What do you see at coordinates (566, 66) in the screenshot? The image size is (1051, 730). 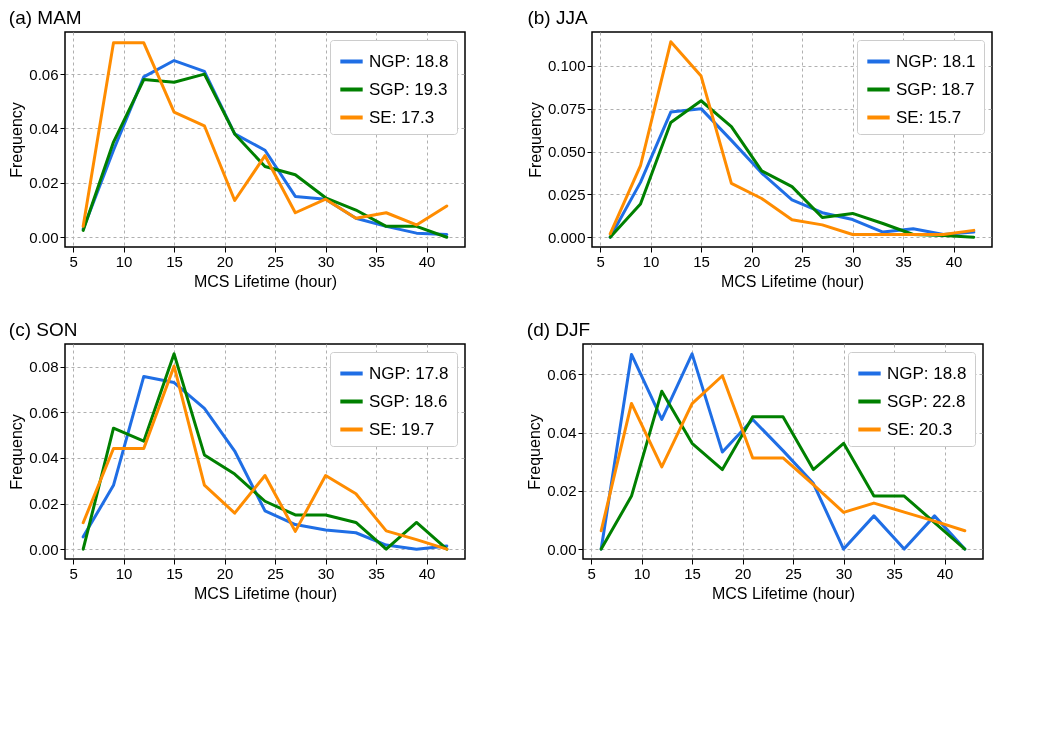 I see `y-tick-label: 0.100` at bounding box center [566, 66].